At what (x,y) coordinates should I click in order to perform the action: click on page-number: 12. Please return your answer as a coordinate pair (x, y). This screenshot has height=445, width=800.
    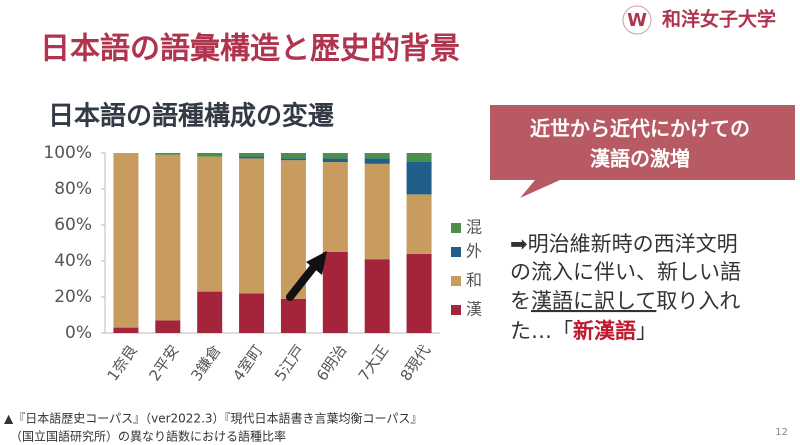
    Looking at the image, I should click on (781, 432).